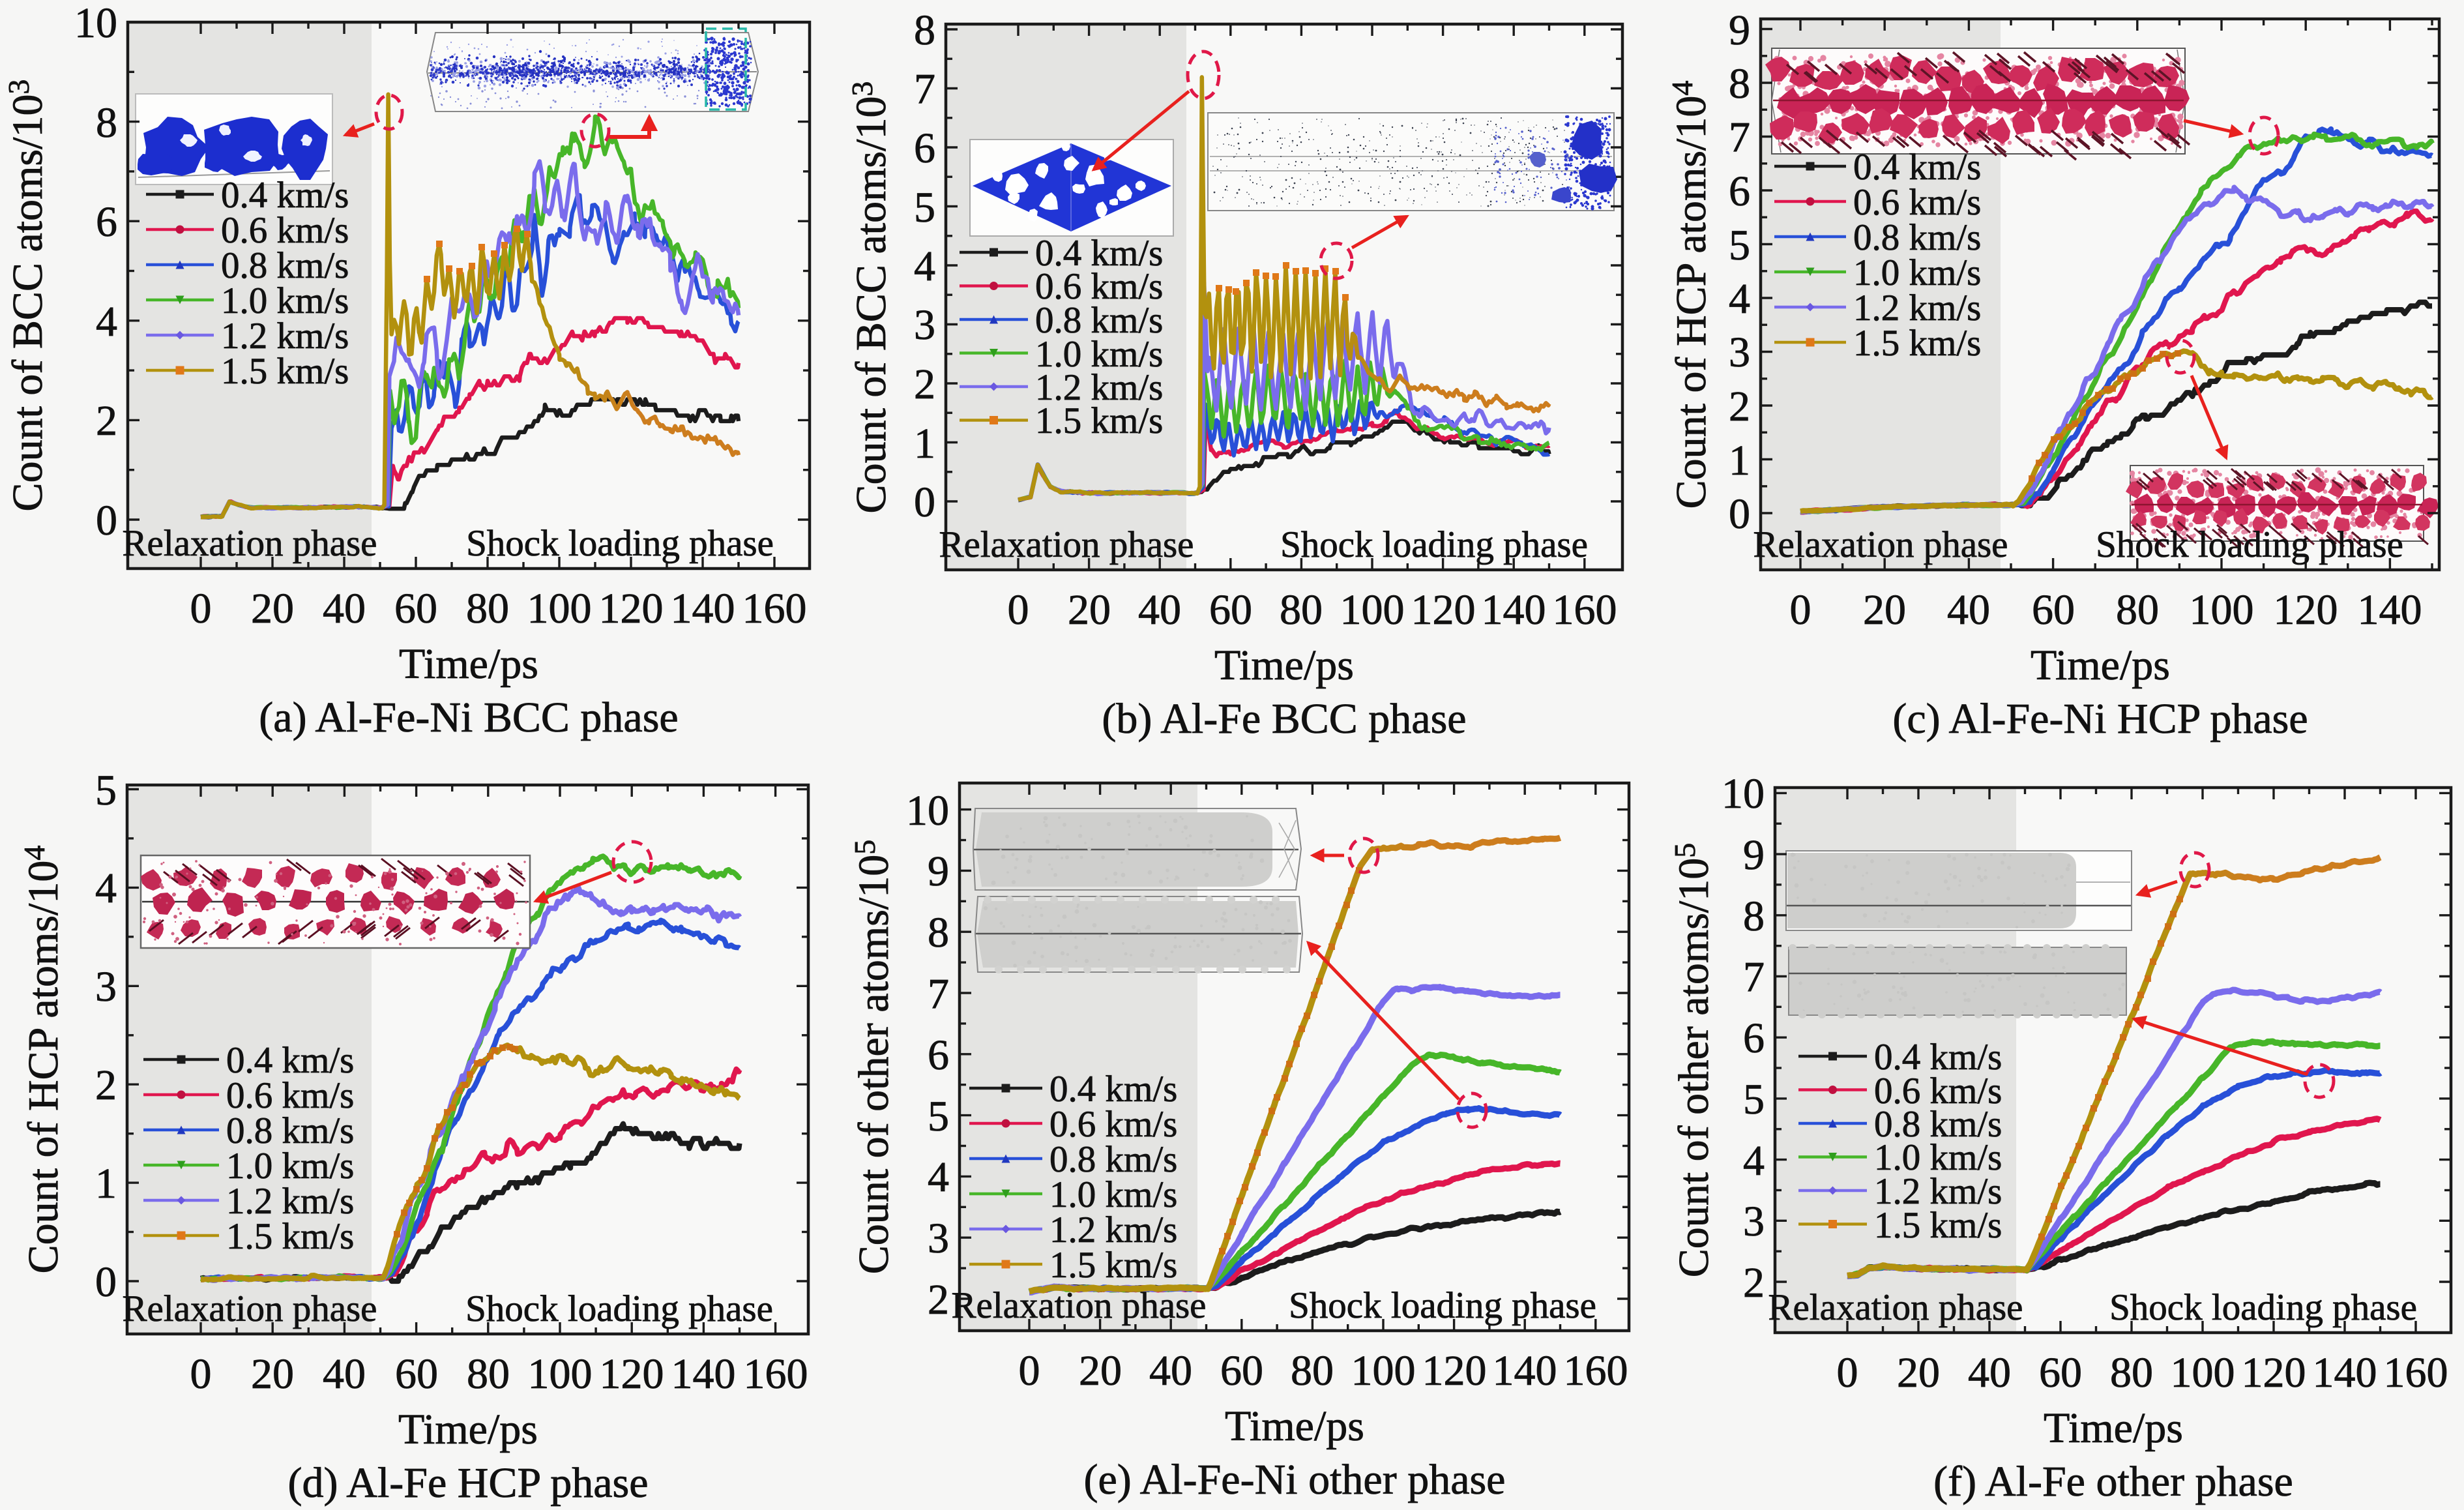 The image size is (2464, 1510). What do you see at coordinates (1284, 719) in the screenshot?
I see `svg-text: (b) Al-Fe BCC phase` at bounding box center [1284, 719].